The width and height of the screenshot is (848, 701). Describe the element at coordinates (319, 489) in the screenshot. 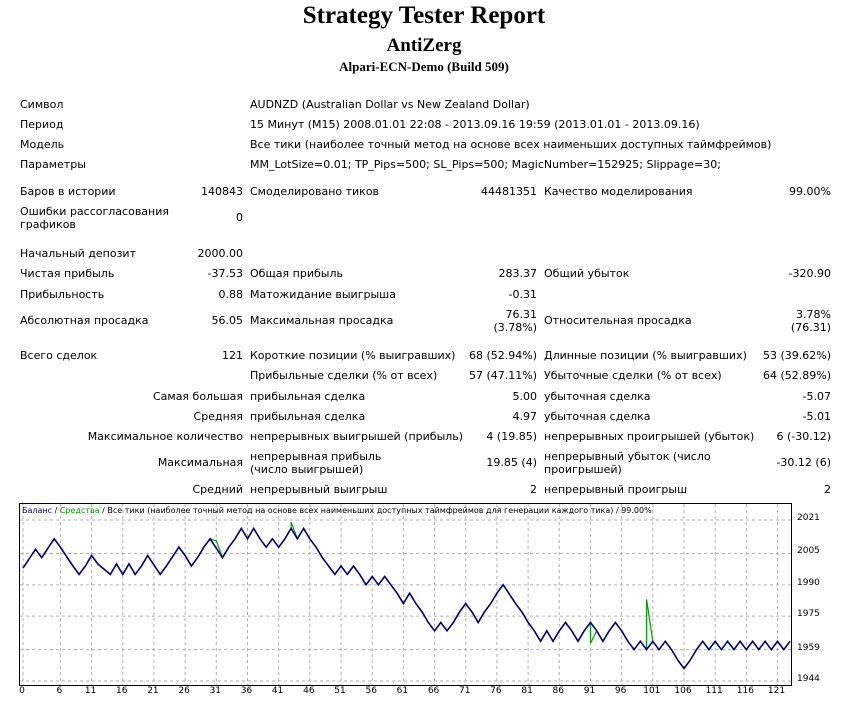

I see `avg-consec-wins-label: непрерывный выигрыш` at that location.